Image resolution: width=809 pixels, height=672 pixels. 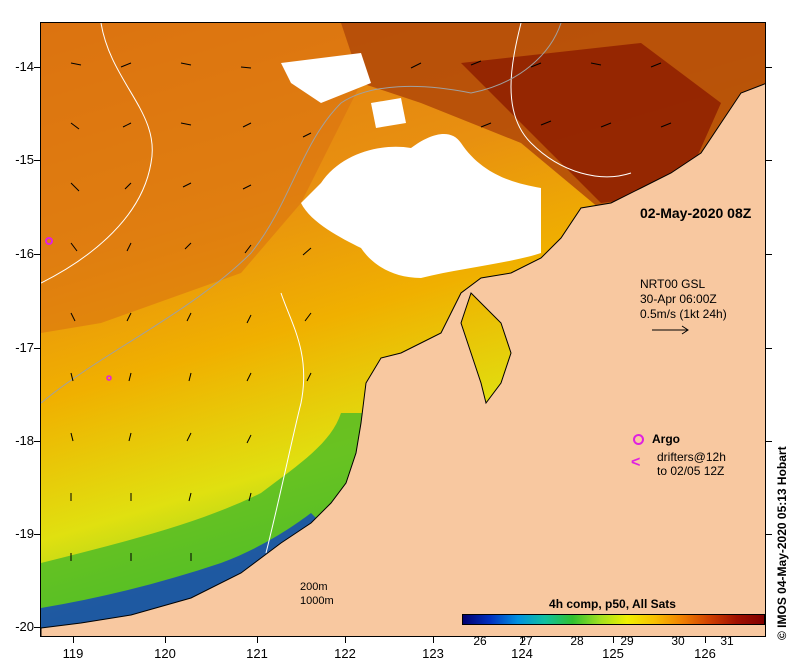 I want to click on y-tick-label: -18, so click(x=24, y=440).